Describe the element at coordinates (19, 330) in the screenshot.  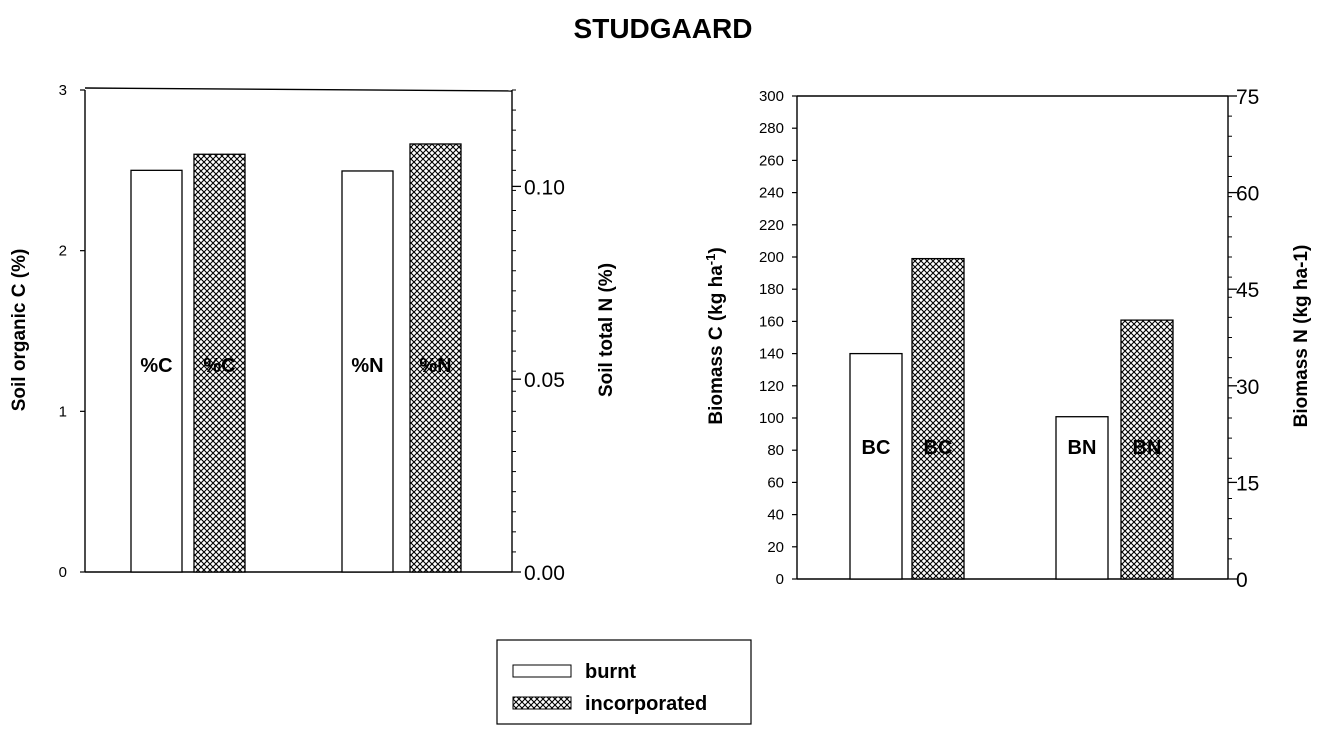
I see `y-axis-label: Soil organic C (%)` at that location.